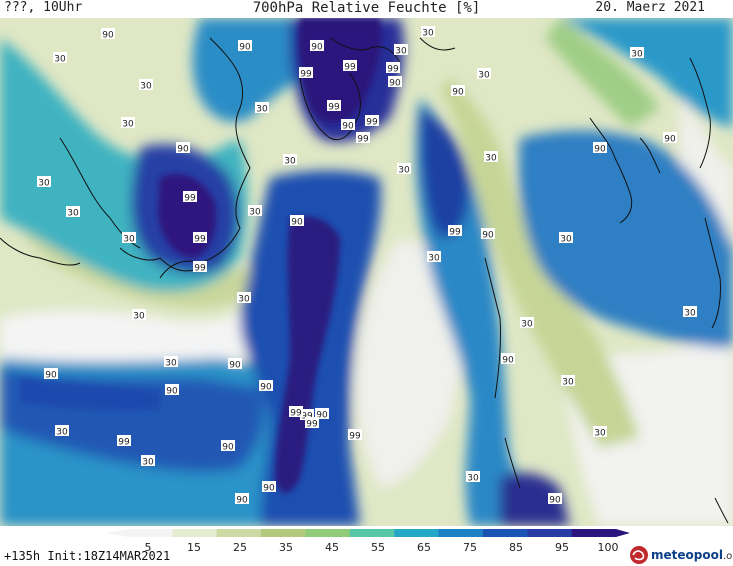  Describe the element at coordinates (366, 8) in the screenshot. I see `map-title: 700hPa Relative Feuchte [%]` at that location.